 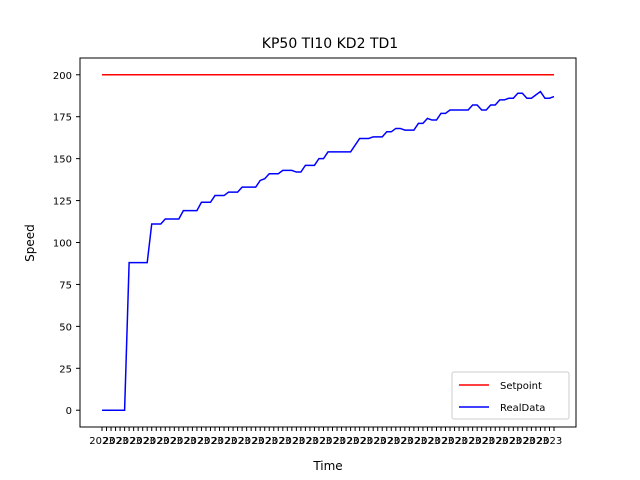 What do you see at coordinates (65, 369) in the screenshot?
I see `y-tick-label: 25` at bounding box center [65, 369].